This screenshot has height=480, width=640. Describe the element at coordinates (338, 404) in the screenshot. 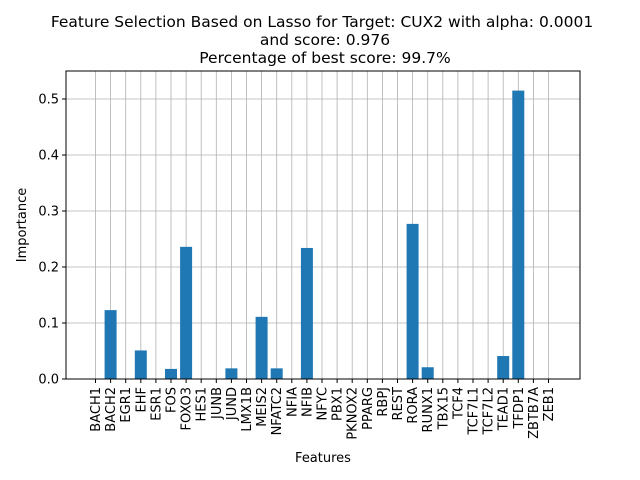

I see `x-tick-label: PBX1` at that location.